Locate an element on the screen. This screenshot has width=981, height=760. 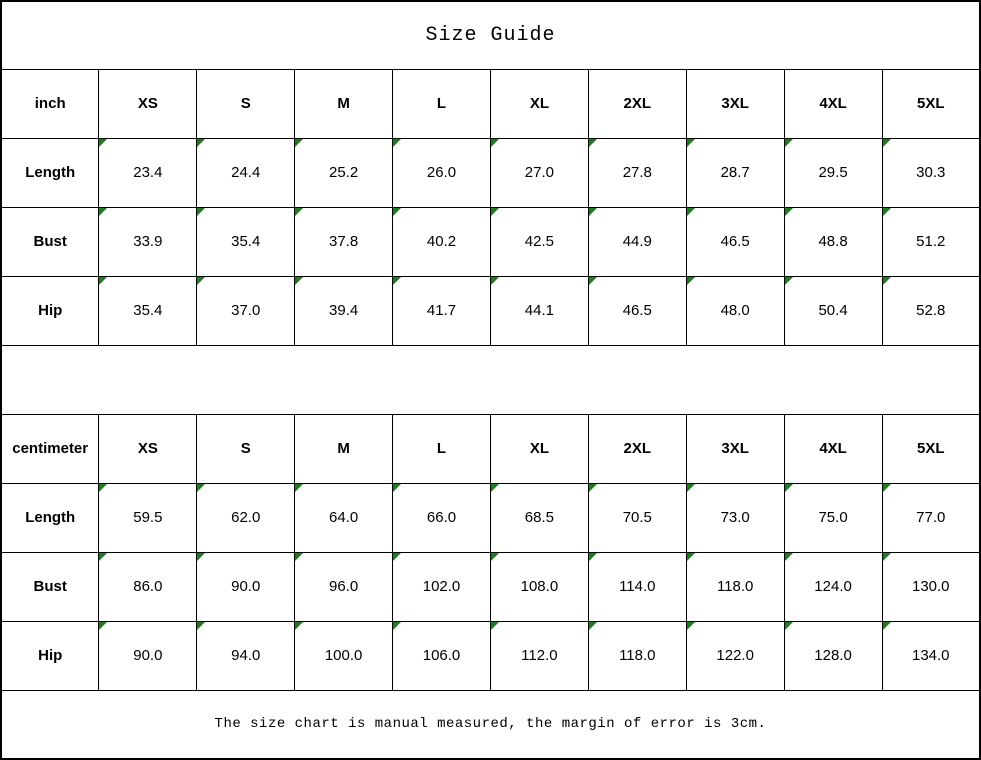
size-value-cell: 48.0 is located at coordinates (735, 310).